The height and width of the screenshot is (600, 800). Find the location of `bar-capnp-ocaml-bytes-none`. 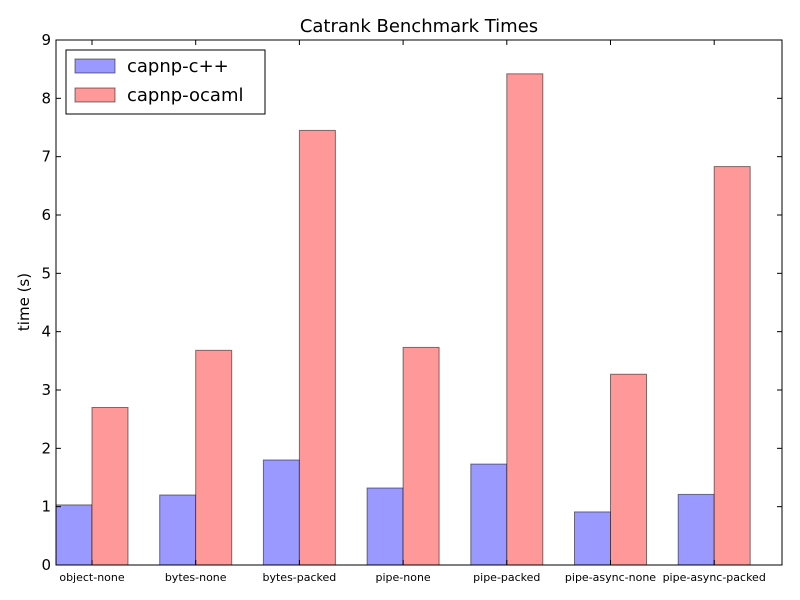

bar-capnp-ocaml-bytes-none is located at coordinates (214, 457).